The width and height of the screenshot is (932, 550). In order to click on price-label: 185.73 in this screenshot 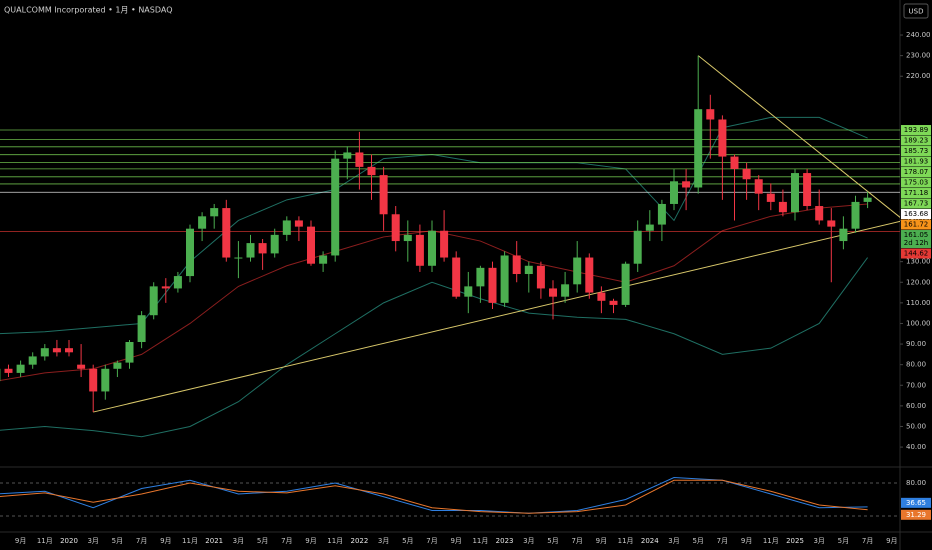, I will do `click(916, 151)`.